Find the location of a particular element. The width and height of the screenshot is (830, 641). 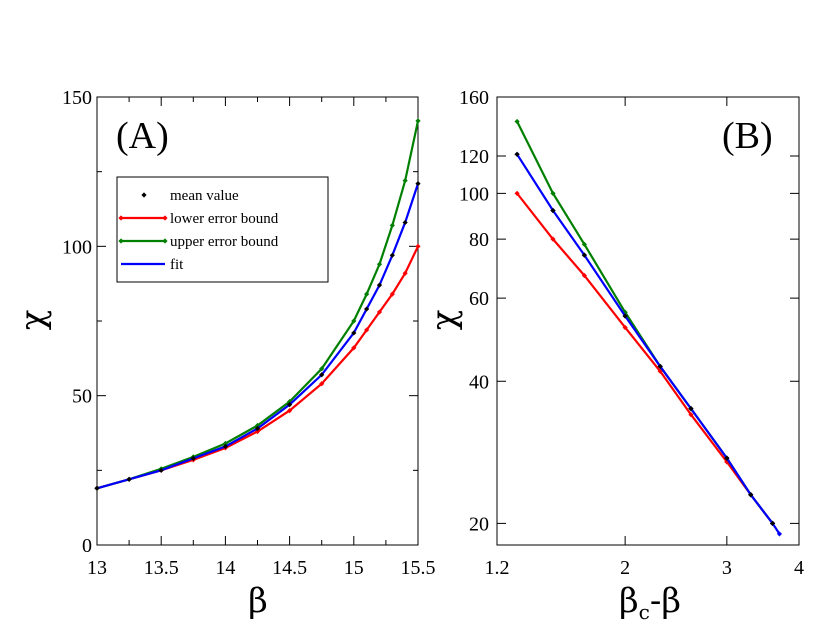

y-tick-label: 80 is located at coordinates (479, 240).